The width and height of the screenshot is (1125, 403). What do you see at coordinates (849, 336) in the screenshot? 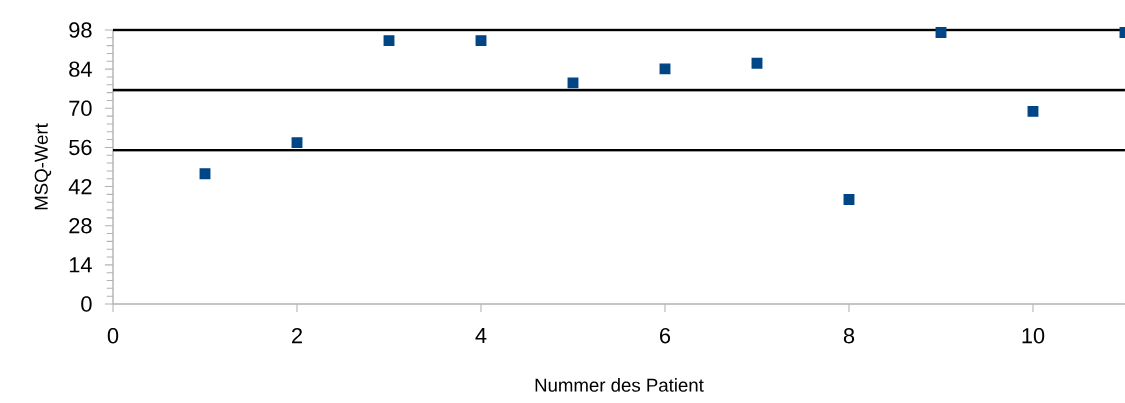
I see `x-tick-label: 8` at bounding box center [849, 336].